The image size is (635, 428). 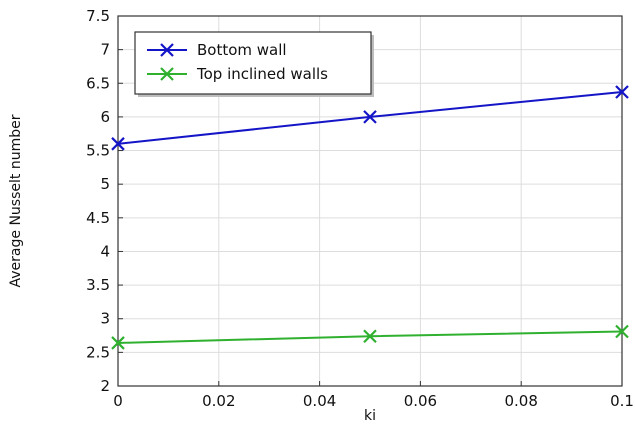 I want to click on x-tick-label: 0, so click(x=118, y=401).